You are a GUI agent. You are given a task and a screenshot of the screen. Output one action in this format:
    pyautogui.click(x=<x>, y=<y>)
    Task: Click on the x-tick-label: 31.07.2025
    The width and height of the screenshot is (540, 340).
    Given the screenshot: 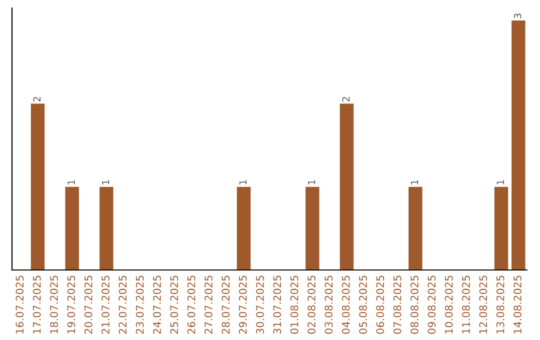 What is the action you would take?
    pyautogui.click(x=277, y=305)
    